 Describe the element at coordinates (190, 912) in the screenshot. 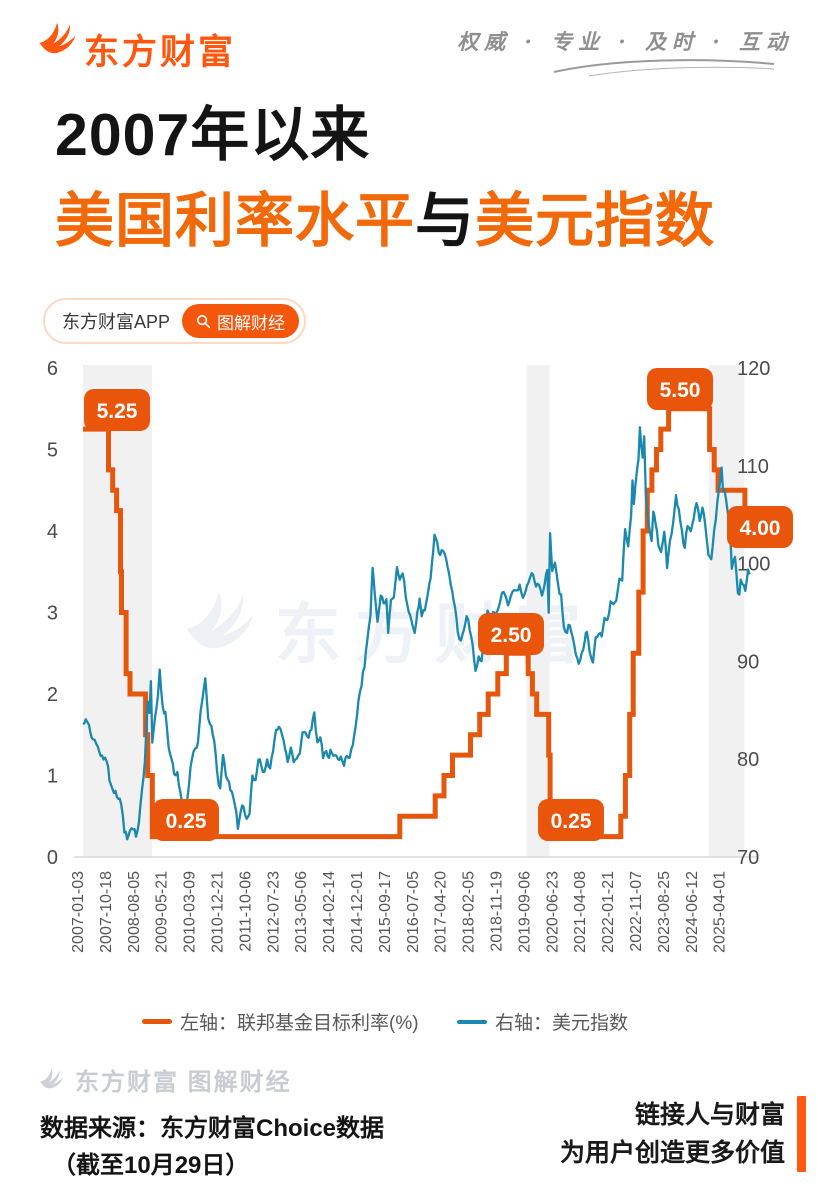

I see `x-tick-label: 2010-03-09` at that location.